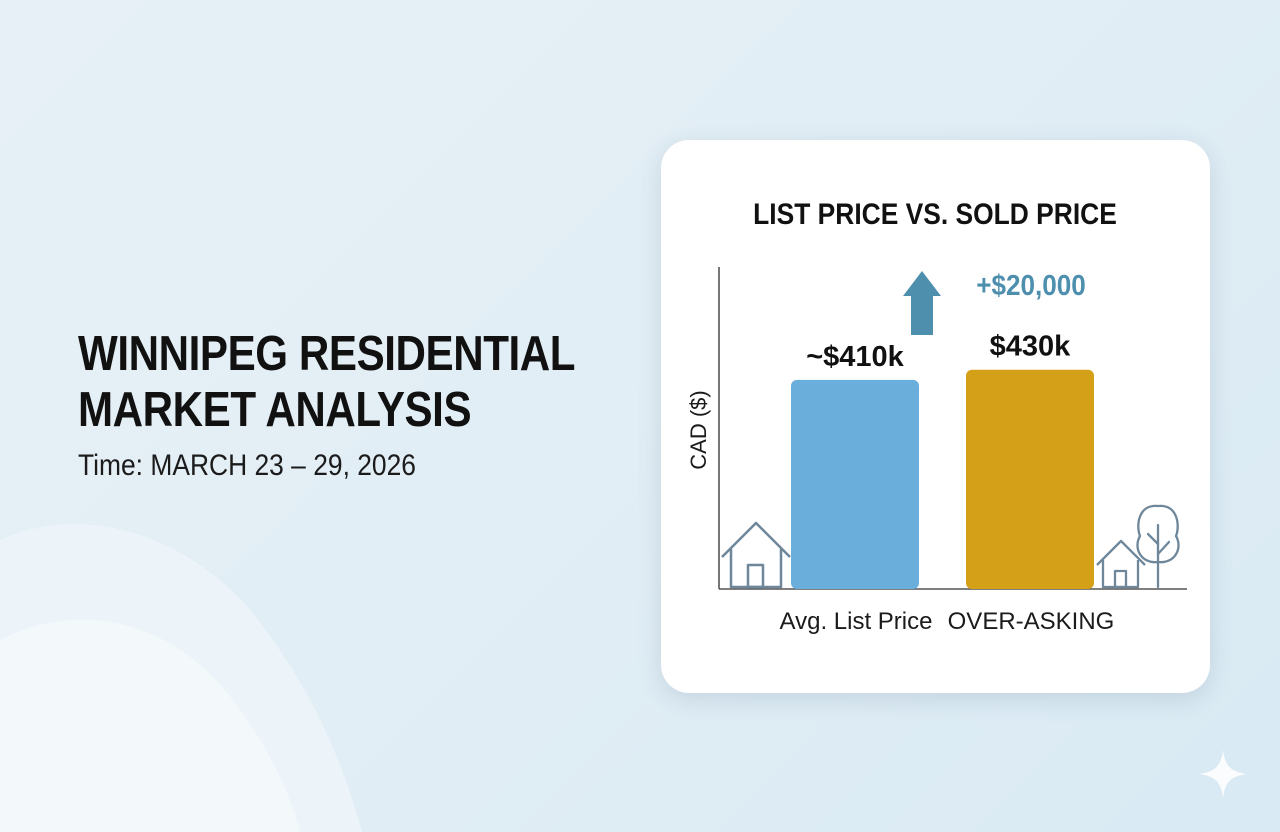 This screenshot has height=832, width=1280. I want to click on category-label-1: Avg. List Price, so click(856, 621).